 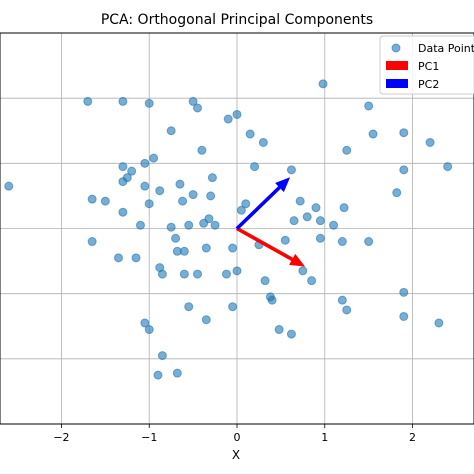 What do you see at coordinates (397, 83) in the screenshot?
I see `legend-swatch-pc2` at bounding box center [397, 83].